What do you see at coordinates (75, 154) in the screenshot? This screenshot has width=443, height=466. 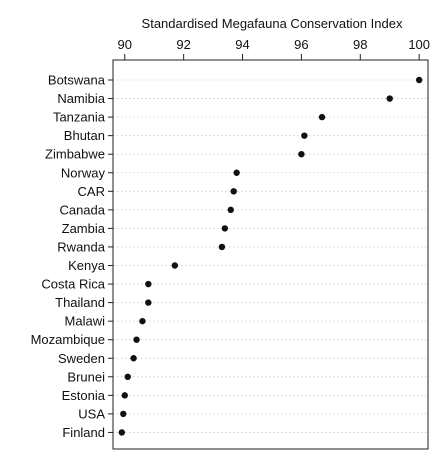 I see `category-label: Zimbabwe` at bounding box center [75, 154].